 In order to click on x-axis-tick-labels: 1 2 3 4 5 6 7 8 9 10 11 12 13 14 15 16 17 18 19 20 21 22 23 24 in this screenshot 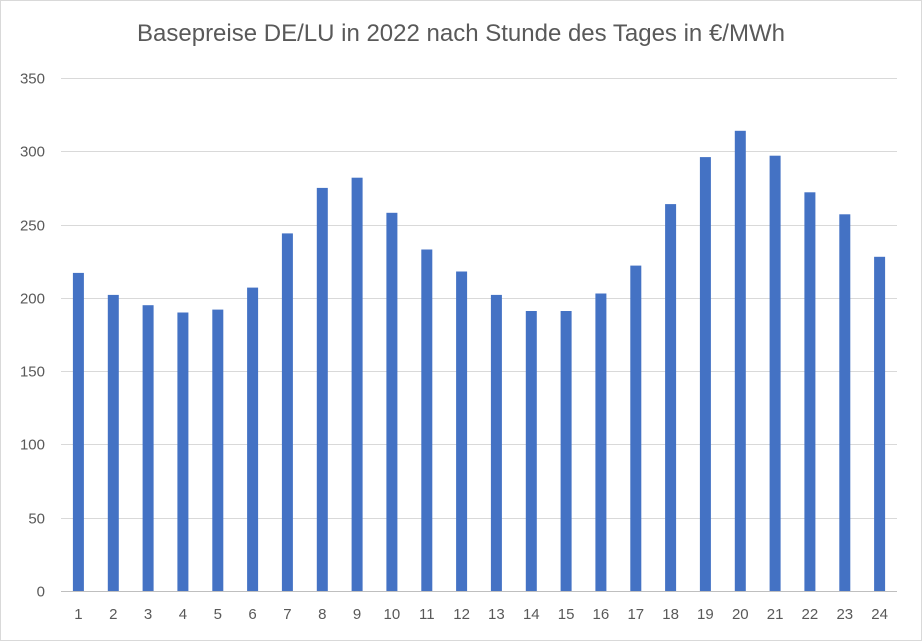, I will do `click(481, 614)`.